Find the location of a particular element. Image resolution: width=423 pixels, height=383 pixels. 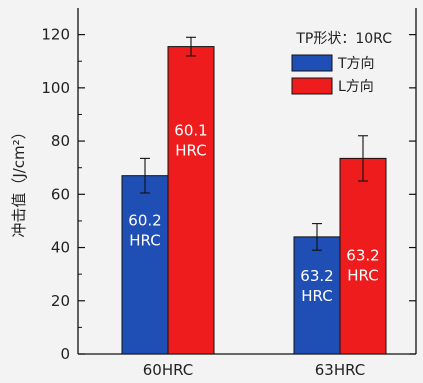

bar-t-63HRC is located at coordinates (317, 295).